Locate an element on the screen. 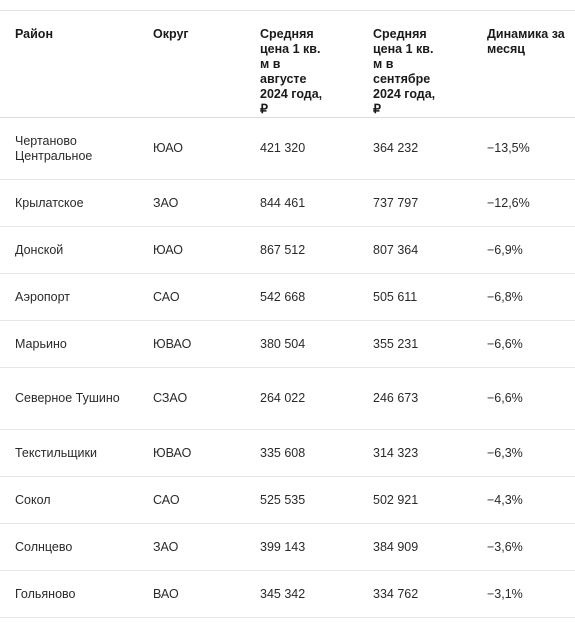 Image resolution: width=575 pixels, height=633 pixels. cell-monthly-change: −12,6% is located at coordinates (523, 203).